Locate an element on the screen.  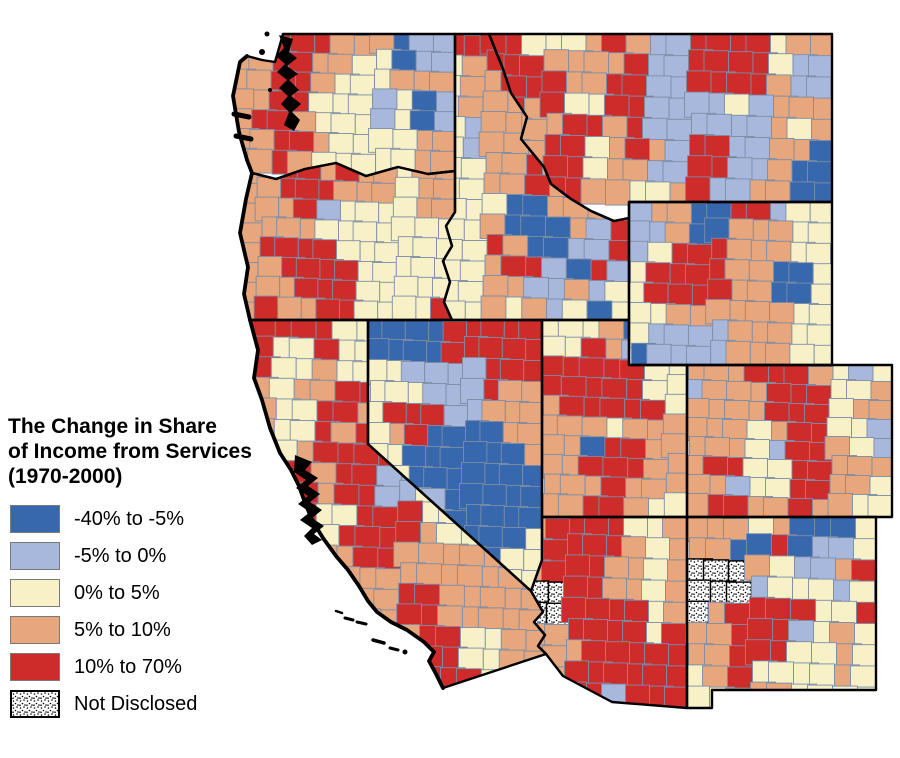
puget-sound-water is located at coordinates (288, 83).